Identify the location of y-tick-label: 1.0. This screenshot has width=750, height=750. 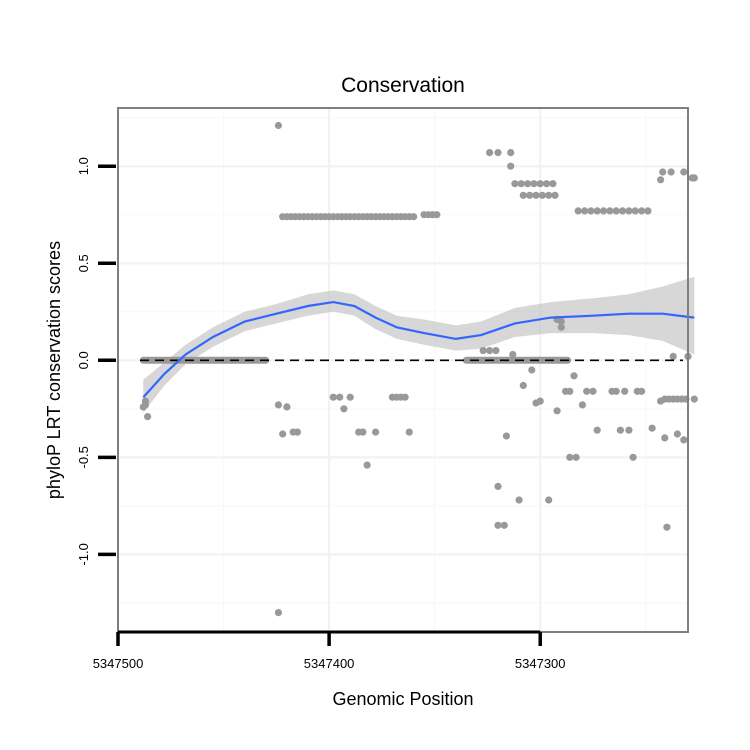
(83, 166).